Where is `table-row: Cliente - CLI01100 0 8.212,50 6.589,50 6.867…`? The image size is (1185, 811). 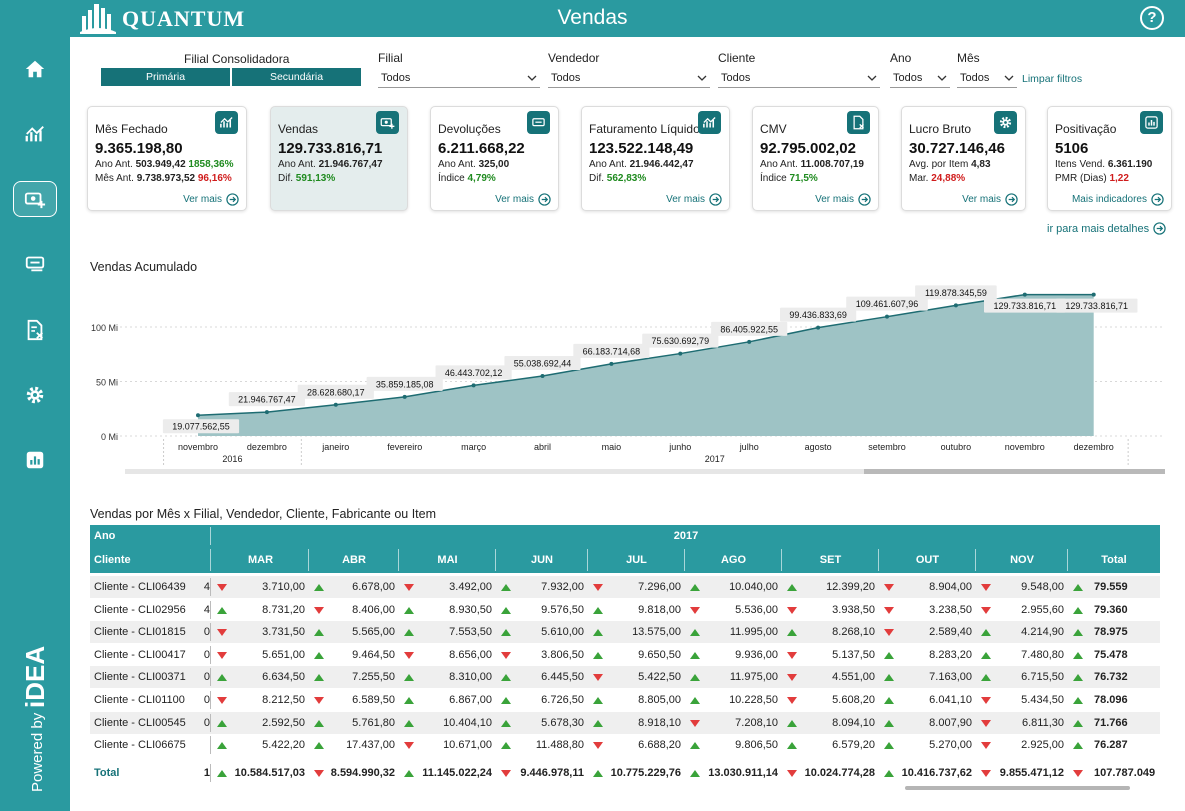 table-row: Cliente - CLI01100 0 8.212,50 6.589,50 6.867… is located at coordinates (625, 700).